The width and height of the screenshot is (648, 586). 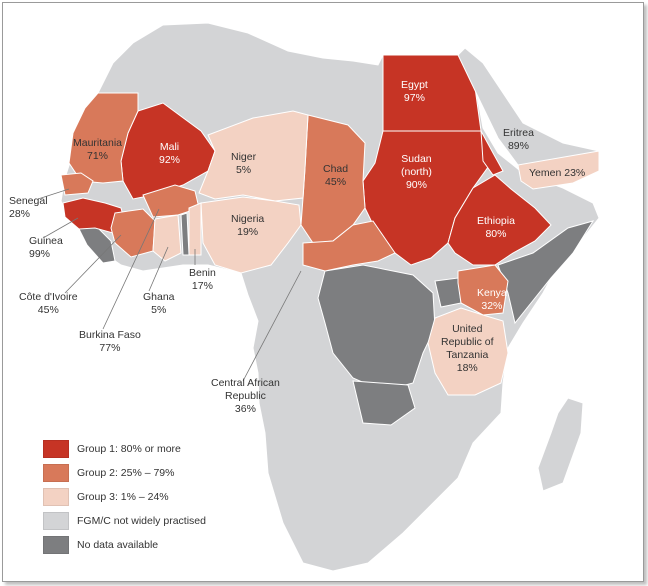 What do you see at coordinates (244, 157) in the screenshot?
I see `label-niger-name: Niger` at bounding box center [244, 157].